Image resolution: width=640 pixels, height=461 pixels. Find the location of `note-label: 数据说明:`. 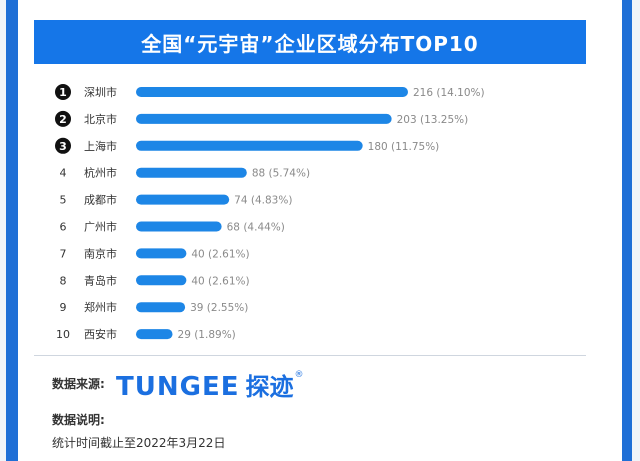

note-label: 数据说明: is located at coordinates (78, 420).